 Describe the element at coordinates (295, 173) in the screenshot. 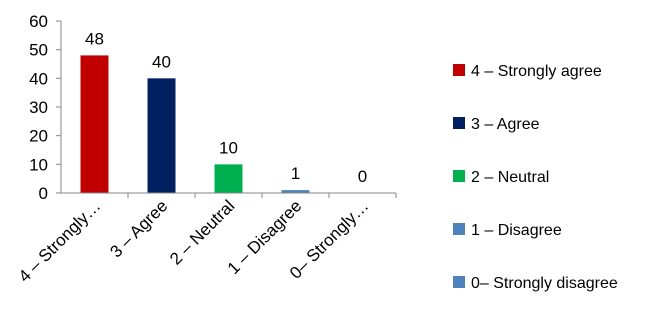

I see `data-label: 1` at that location.